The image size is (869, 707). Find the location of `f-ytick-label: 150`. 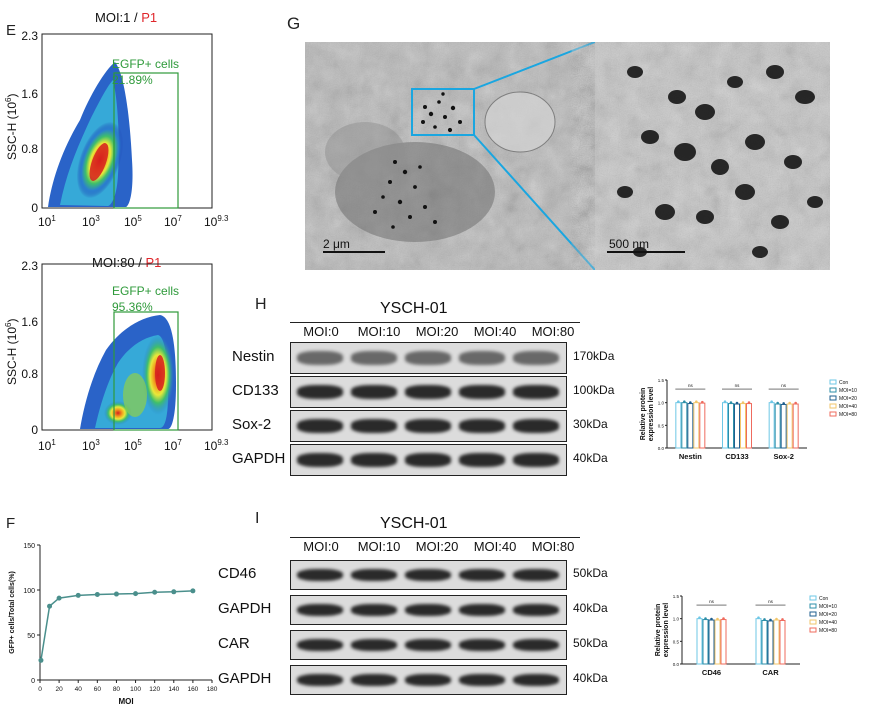

f-ytick-label: 150 is located at coordinates (29, 546).